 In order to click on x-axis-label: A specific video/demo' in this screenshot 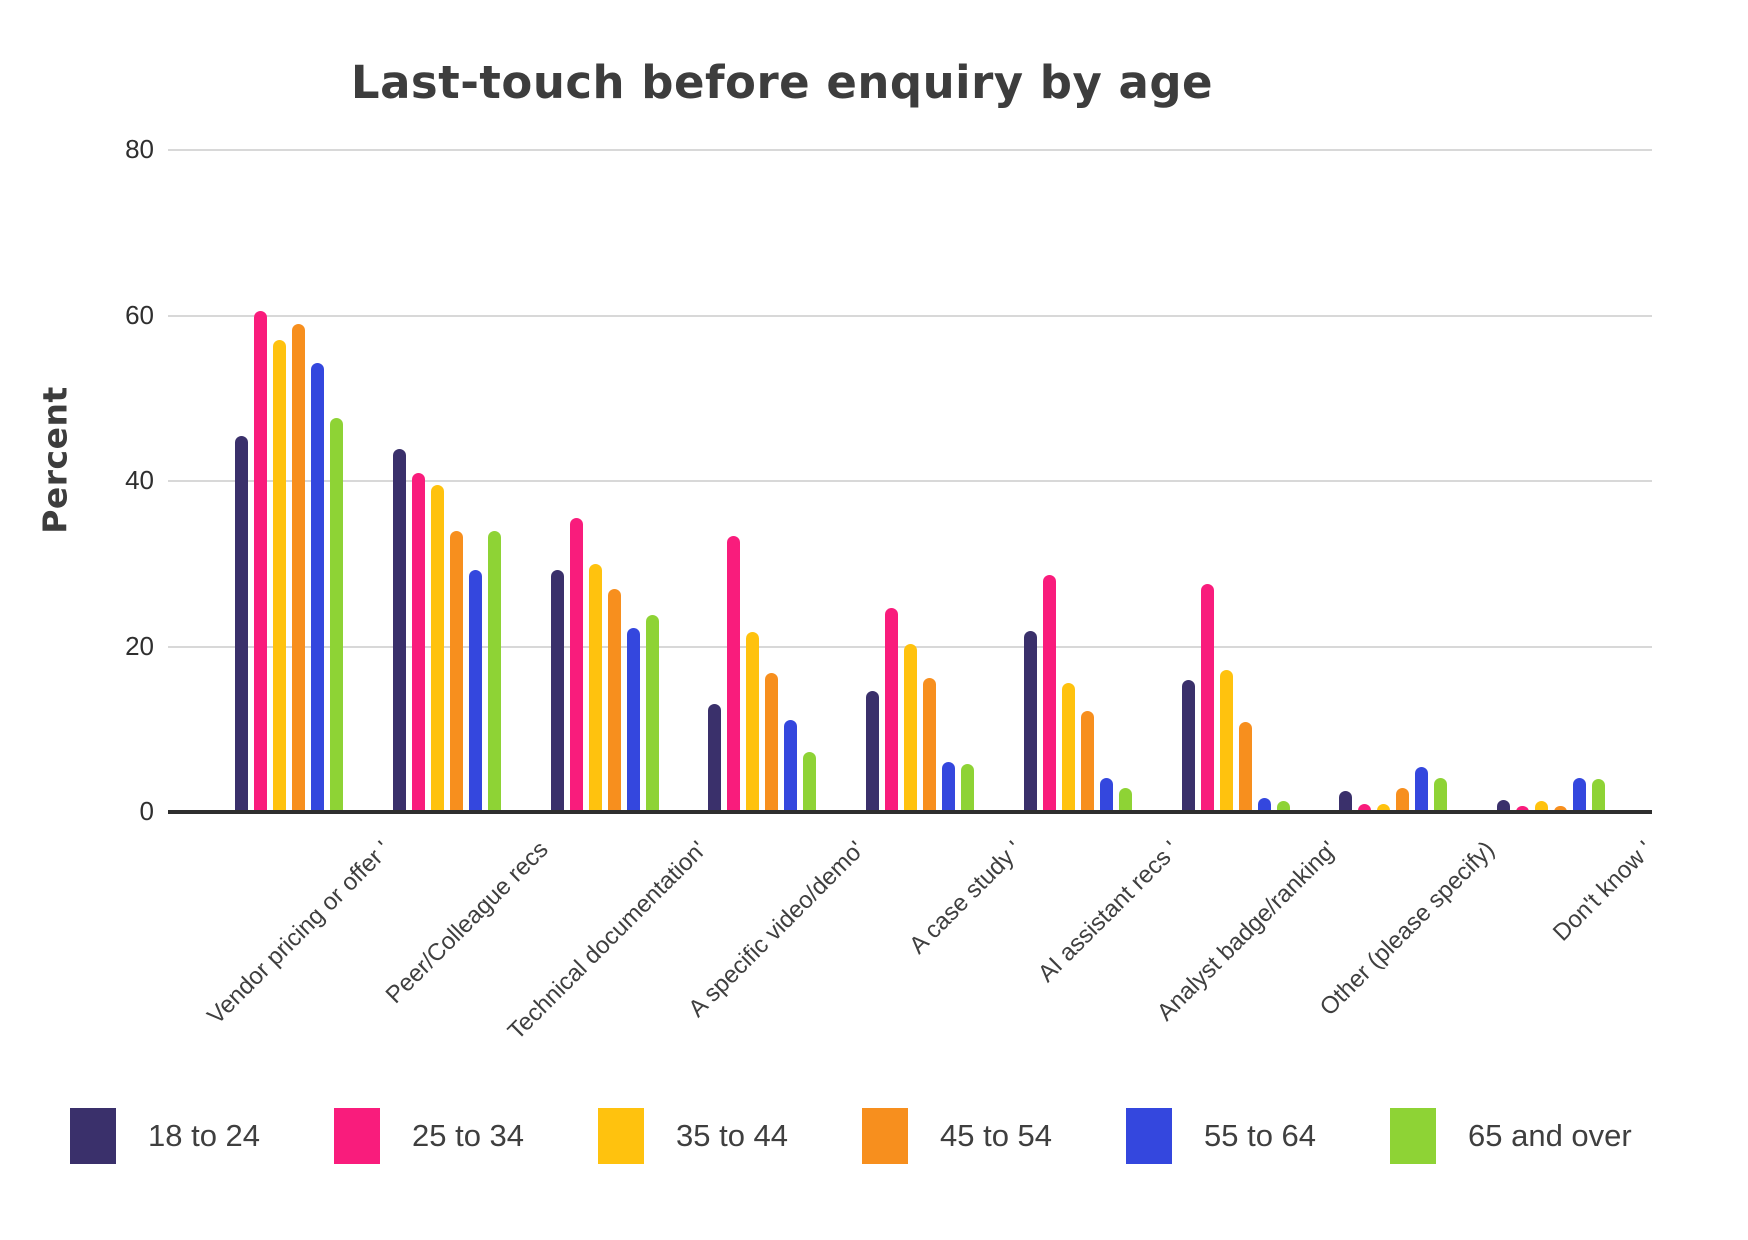, I will do `click(776, 929)`.